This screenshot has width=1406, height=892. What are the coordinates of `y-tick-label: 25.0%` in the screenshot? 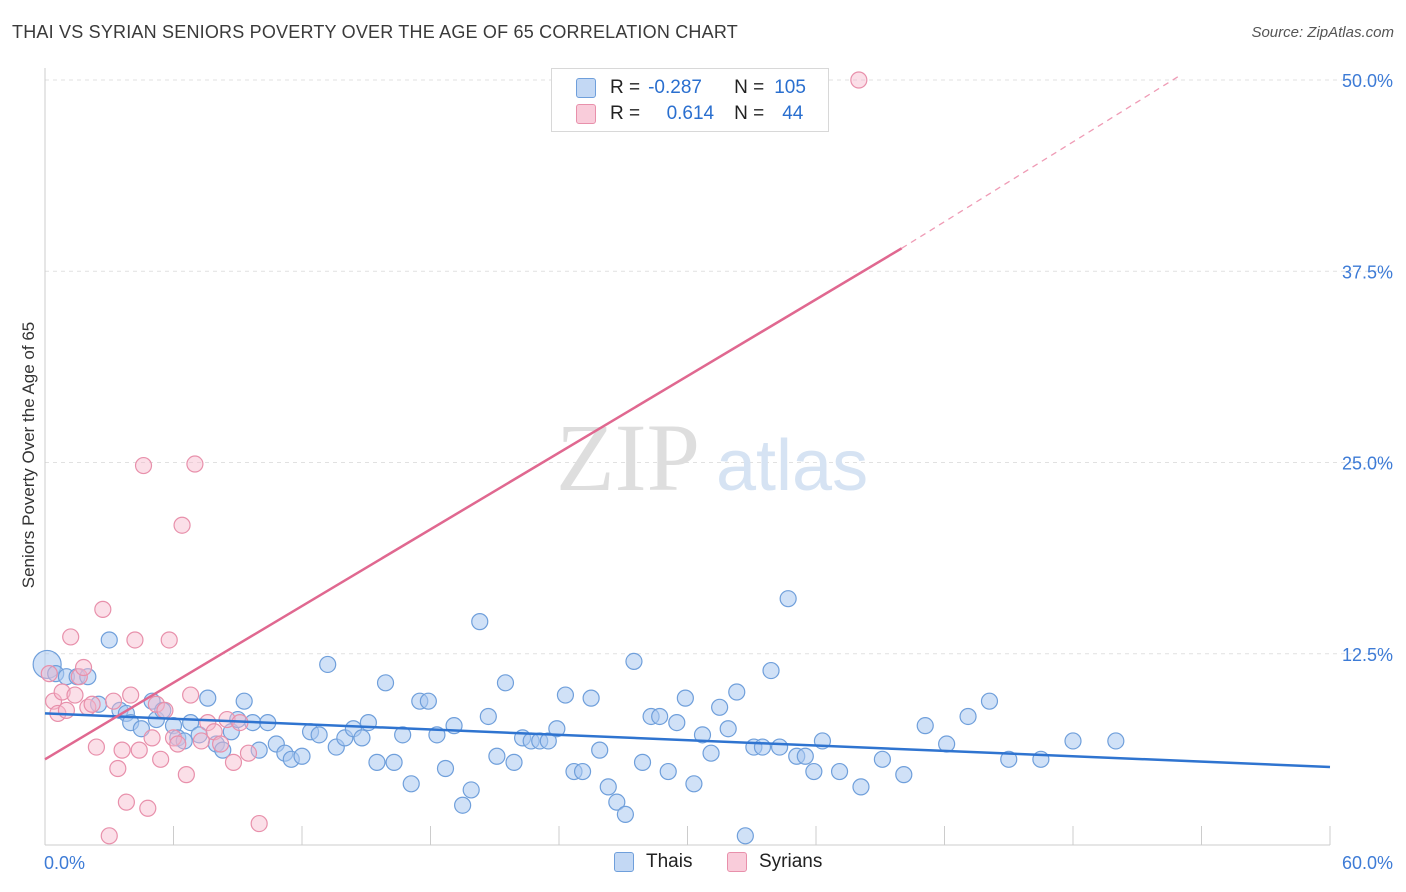 It's located at (1367, 464).